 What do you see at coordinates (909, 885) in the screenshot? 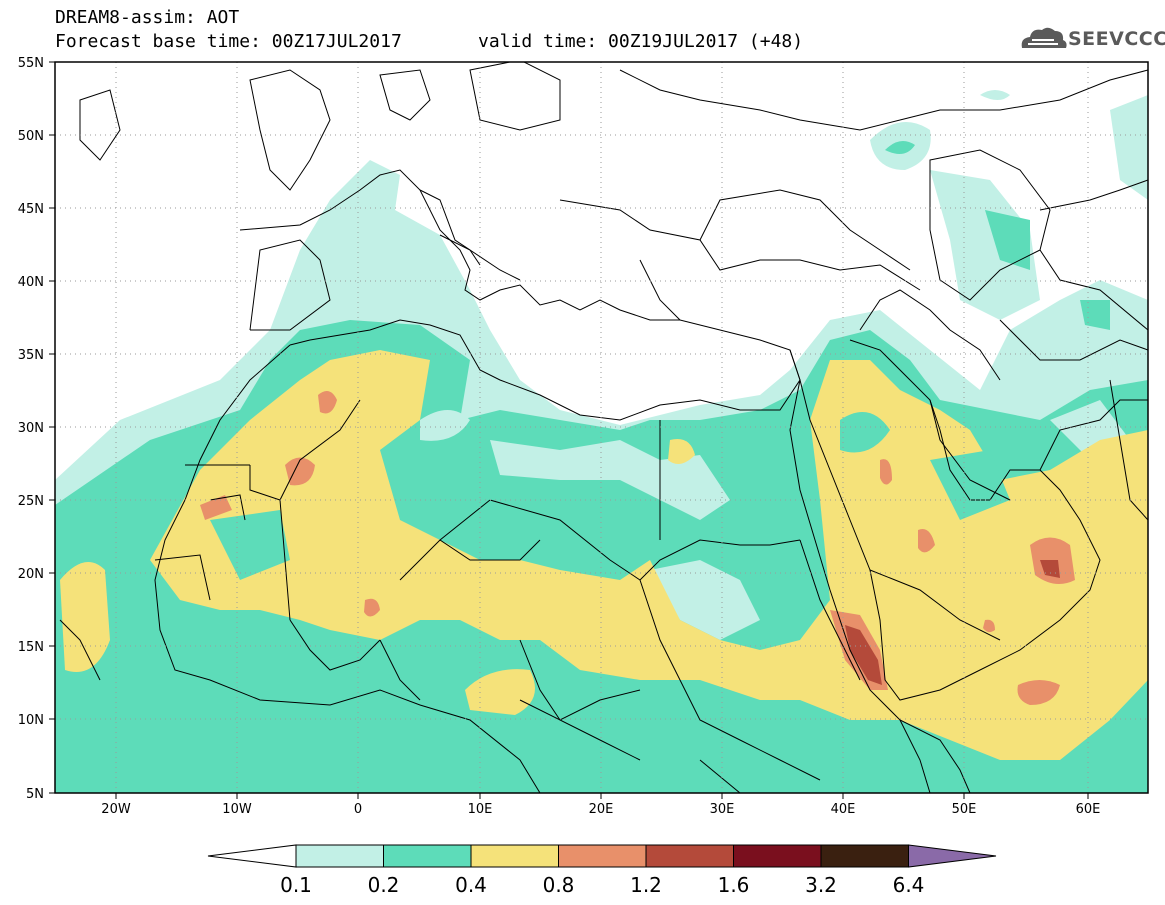
I see `colorbar-label-6.4: 6.4` at bounding box center [909, 885].